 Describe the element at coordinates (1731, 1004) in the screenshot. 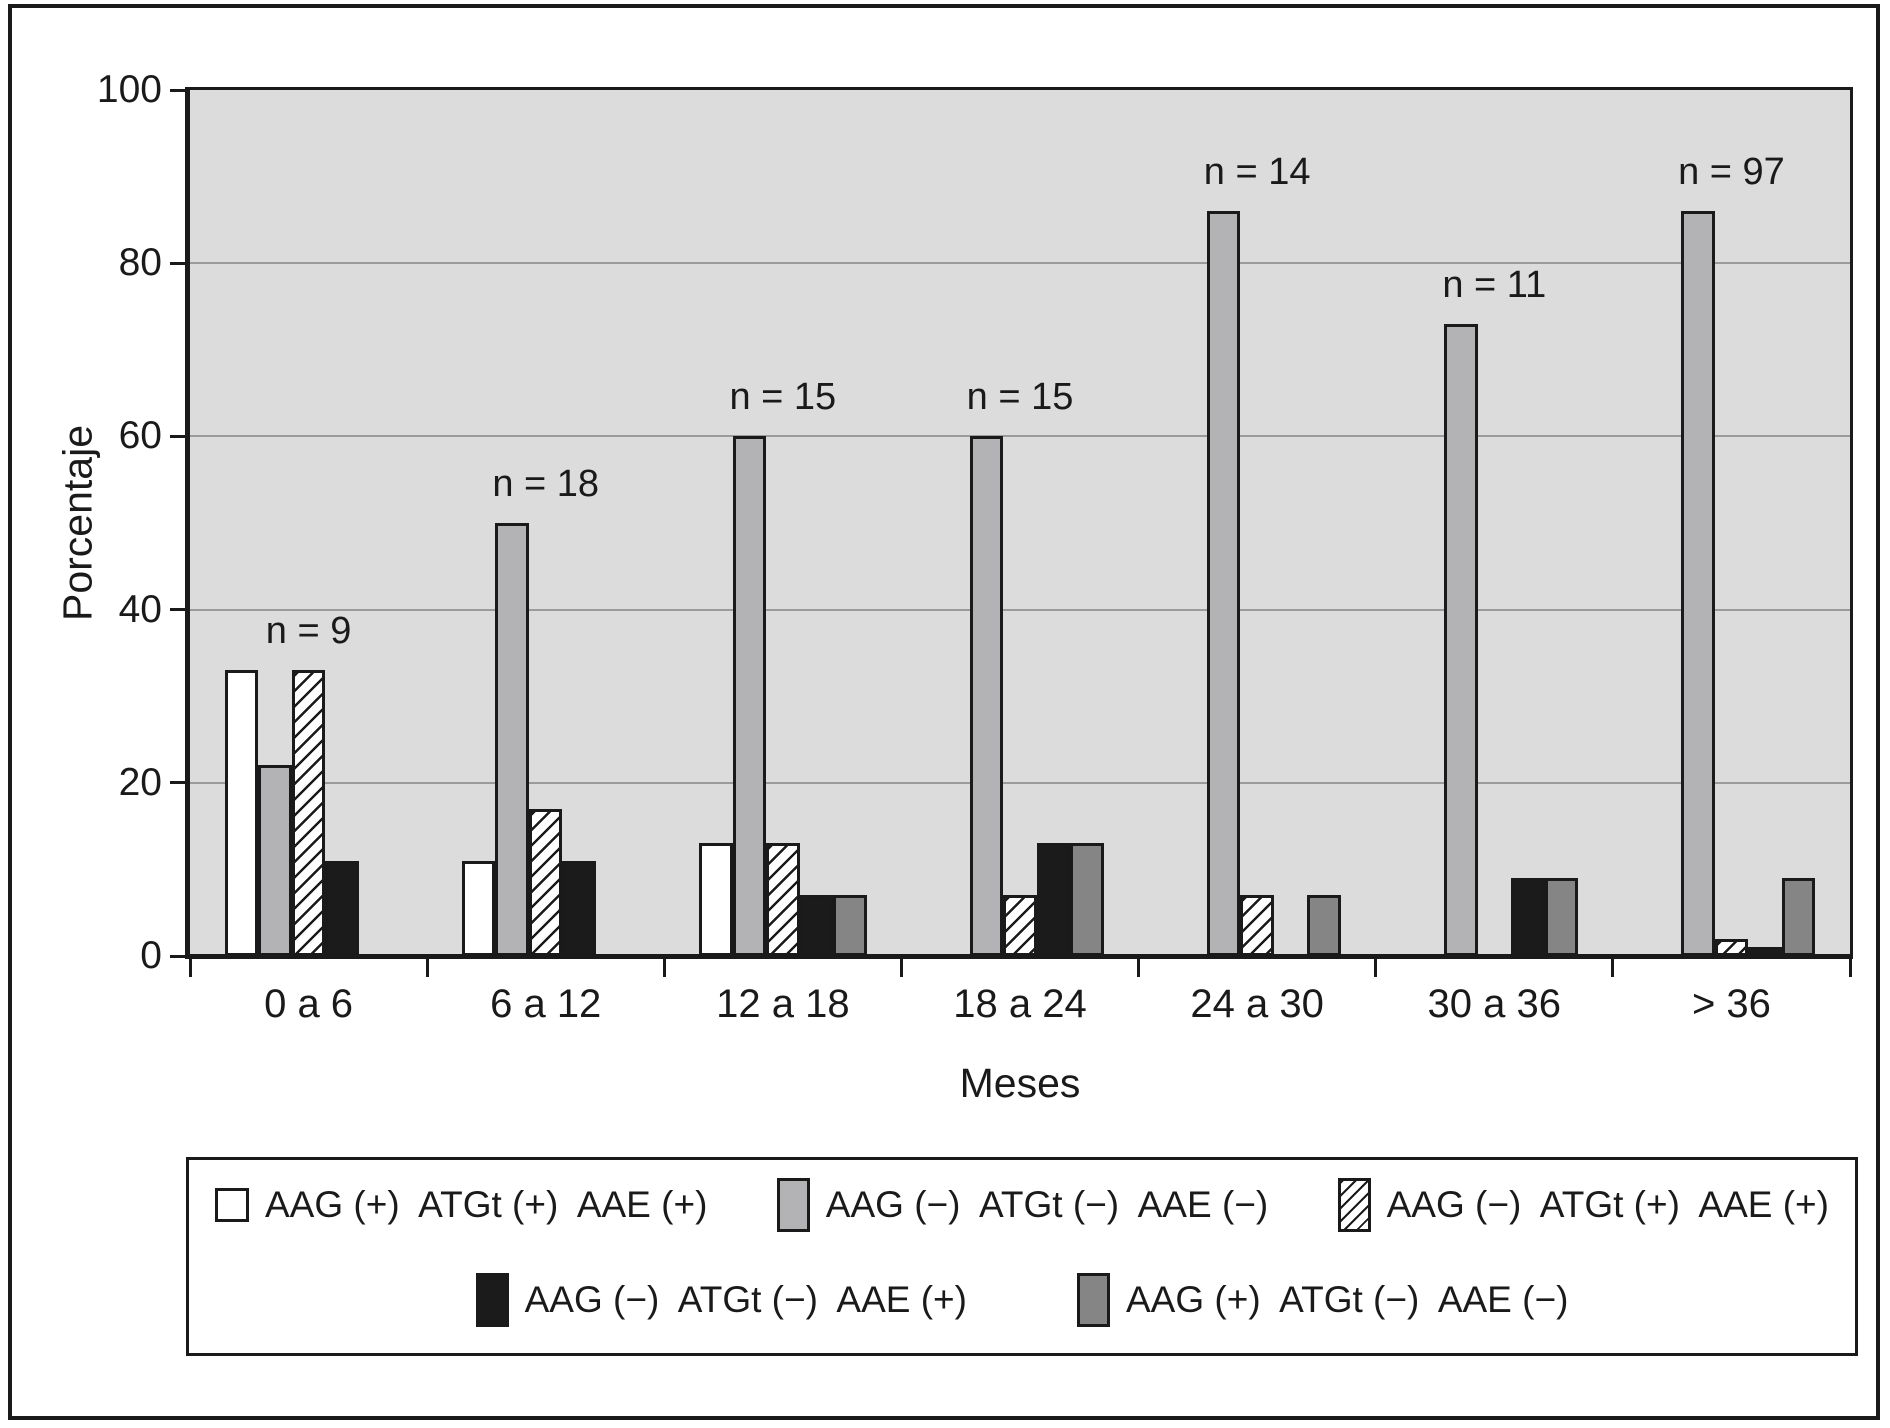

I see `x-category-label-6: > 36` at that location.